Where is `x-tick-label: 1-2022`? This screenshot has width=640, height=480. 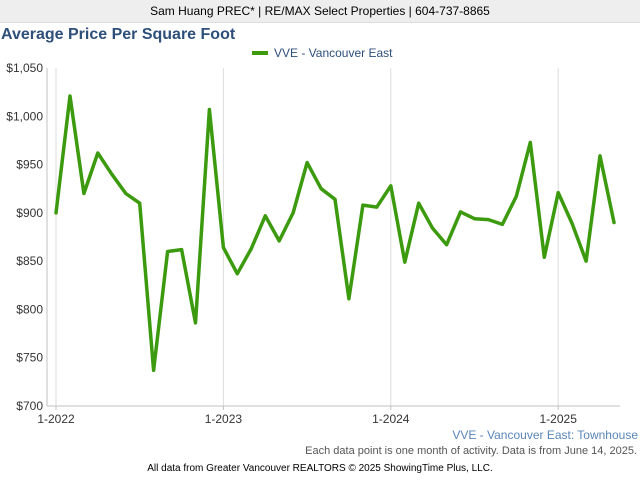
x-tick-label: 1-2022 is located at coordinates (56, 419).